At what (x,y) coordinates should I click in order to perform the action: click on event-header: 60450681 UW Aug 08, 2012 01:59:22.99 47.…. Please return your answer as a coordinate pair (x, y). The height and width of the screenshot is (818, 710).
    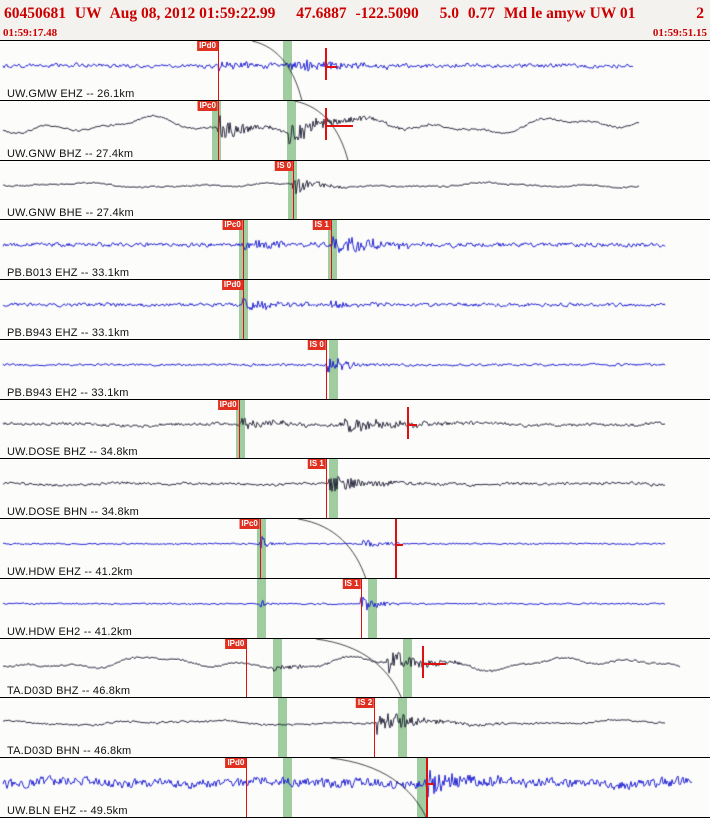
    Looking at the image, I should click on (355, 13).